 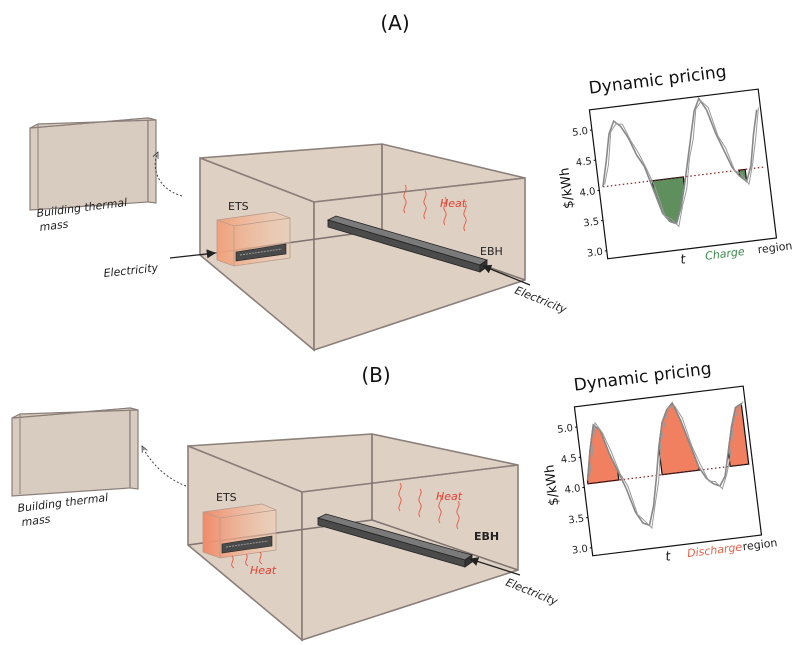 What do you see at coordinates (131, 270) in the screenshot?
I see `electricity-label-left: Electricity` at bounding box center [131, 270].